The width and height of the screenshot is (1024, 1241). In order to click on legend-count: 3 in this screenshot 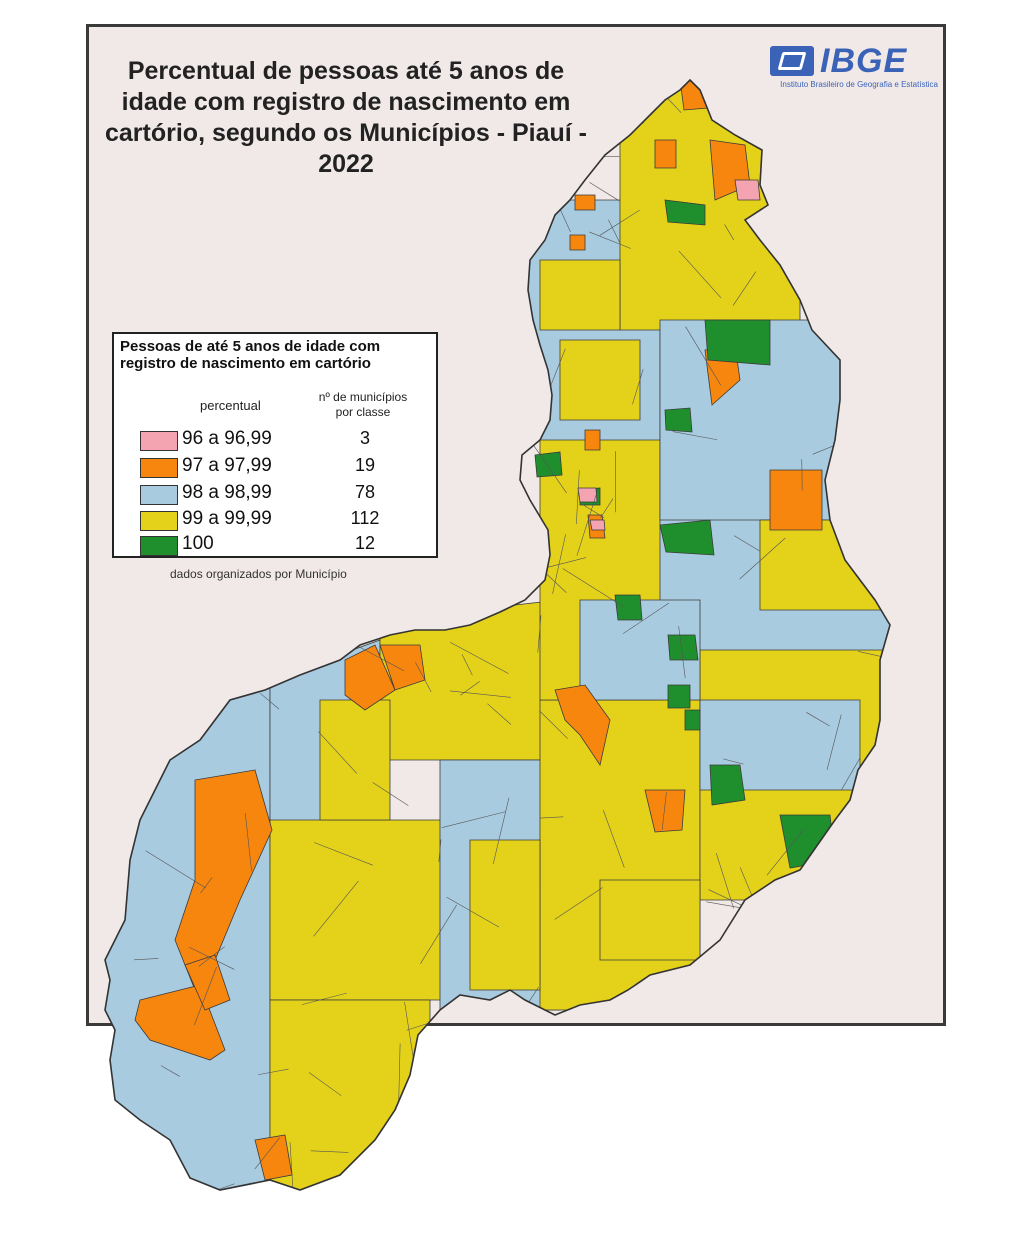, I will do `click(364, 438)`.